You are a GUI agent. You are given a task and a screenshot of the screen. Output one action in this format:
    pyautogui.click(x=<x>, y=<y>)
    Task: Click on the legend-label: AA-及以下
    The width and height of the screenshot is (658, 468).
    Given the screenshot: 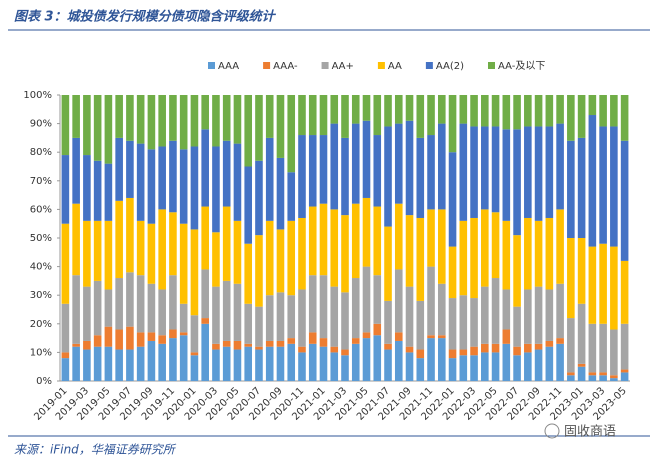 What is the action you would take?
    pyautogui.click(x=521, y=66)
    